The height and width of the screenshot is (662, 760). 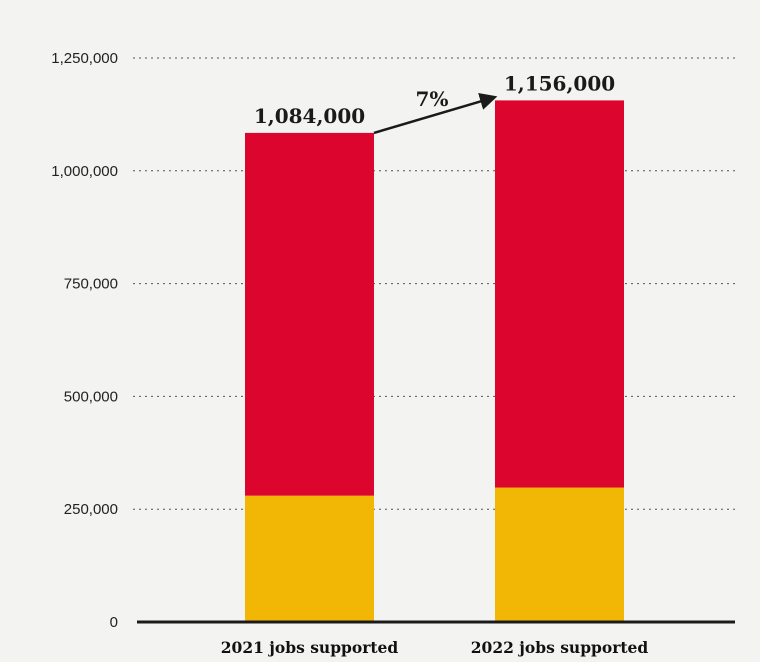 What do you see at coordinates (560, 647) in the screenshot?
I see `x-category-label: 2022 jobs supported` at bounding box center [560, 647].